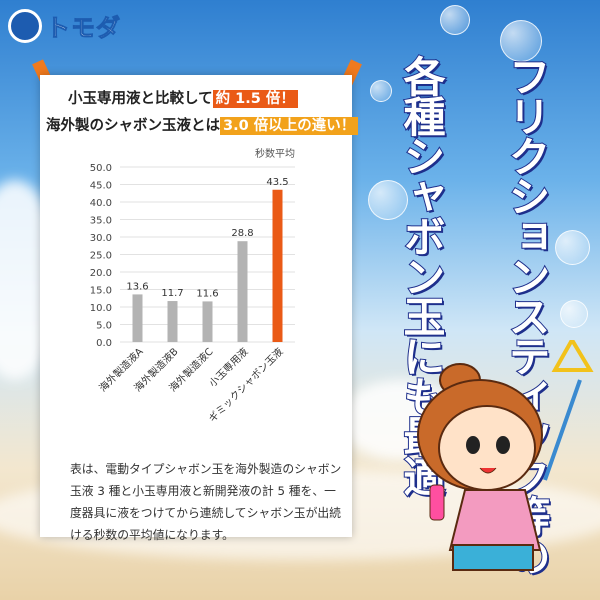 This screenshot has width=600, height=600. What do you see at coordinates (101, 238) in the screenshot?
I see `y-tick-label: 30.0` at bounding box center [101, 238].